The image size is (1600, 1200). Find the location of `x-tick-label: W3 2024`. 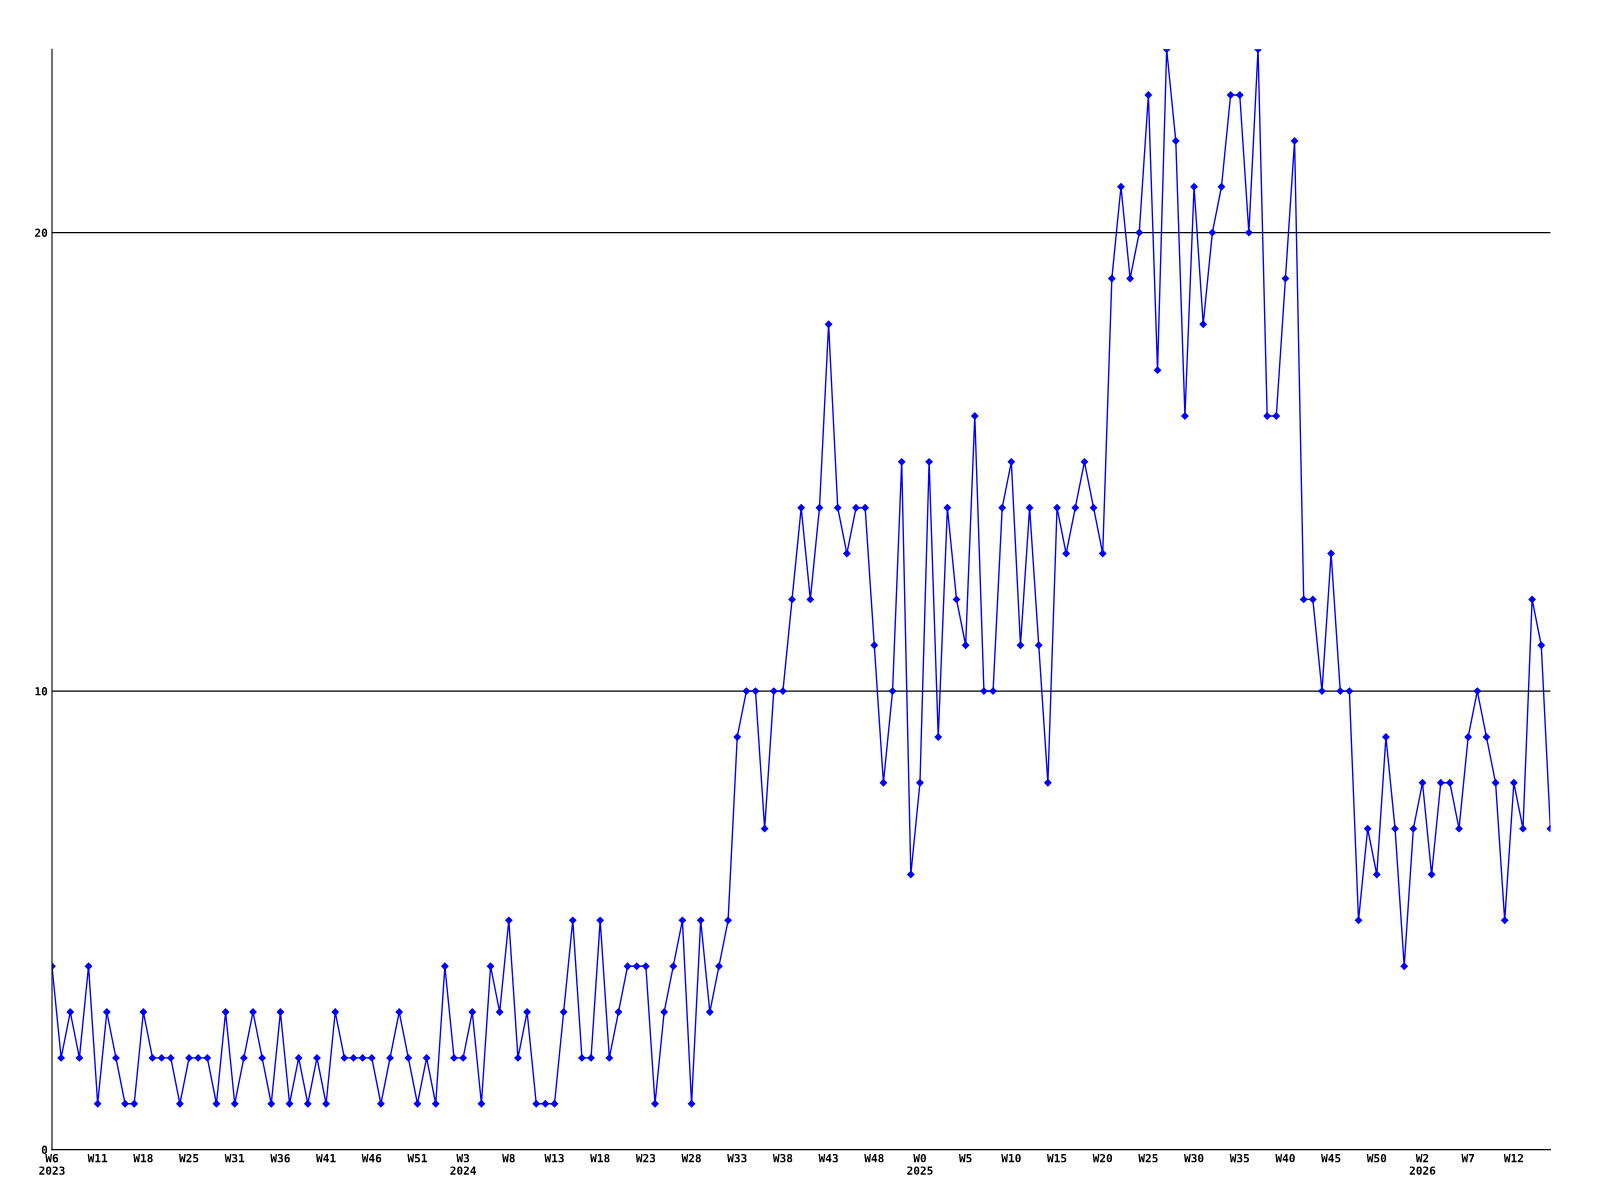

x-tick-label: W3 2024 is located at coordinates (463, 1164).